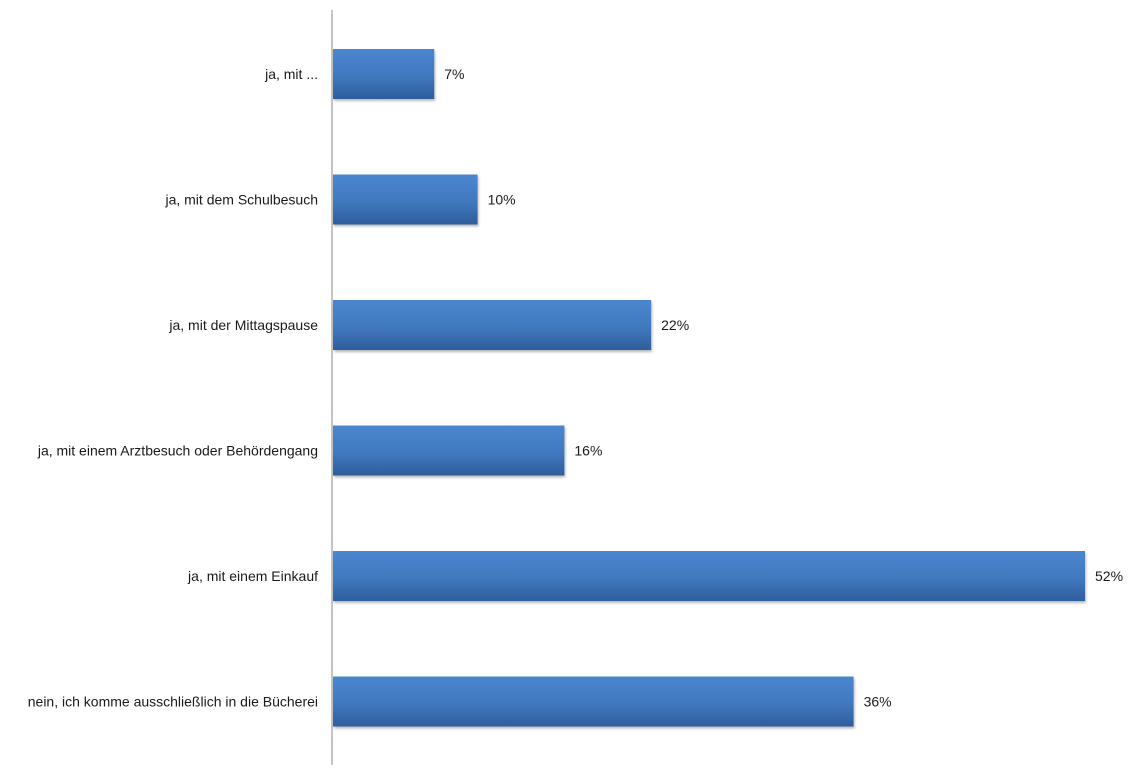 Image resolution: width=1137 pixels, height=772 pixels. I want to click on category-label-4: ja, mit einem Einkauf, so click(252, 576).